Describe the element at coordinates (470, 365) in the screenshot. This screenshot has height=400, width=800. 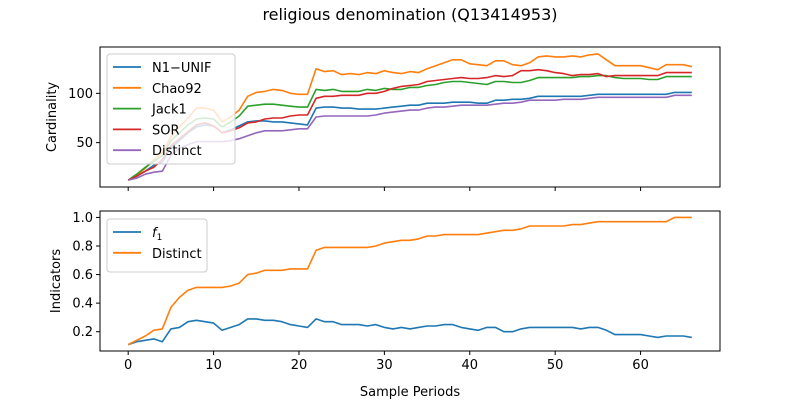
I see `x-tick-label: 40` at that location.